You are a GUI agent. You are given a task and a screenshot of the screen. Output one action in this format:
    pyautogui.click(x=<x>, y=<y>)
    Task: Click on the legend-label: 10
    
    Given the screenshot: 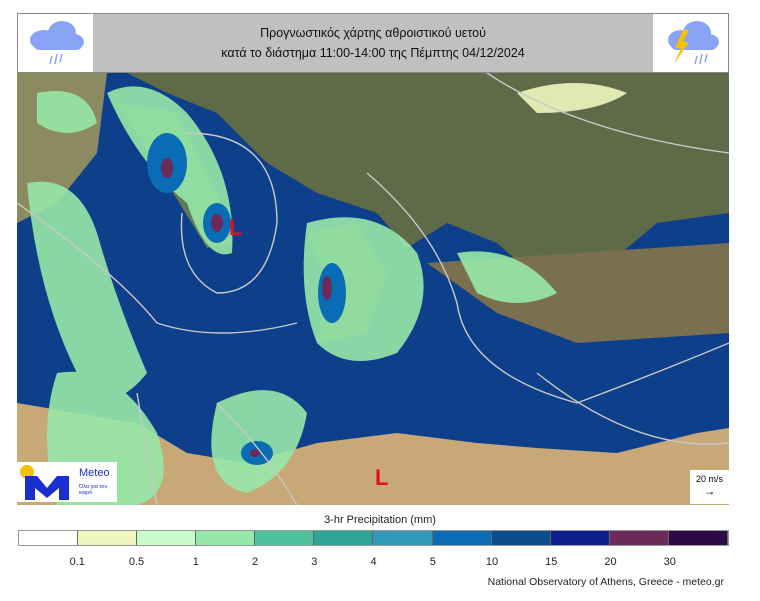 What is the action you would take?
    pyautogui.click(x=492, y=562)
    